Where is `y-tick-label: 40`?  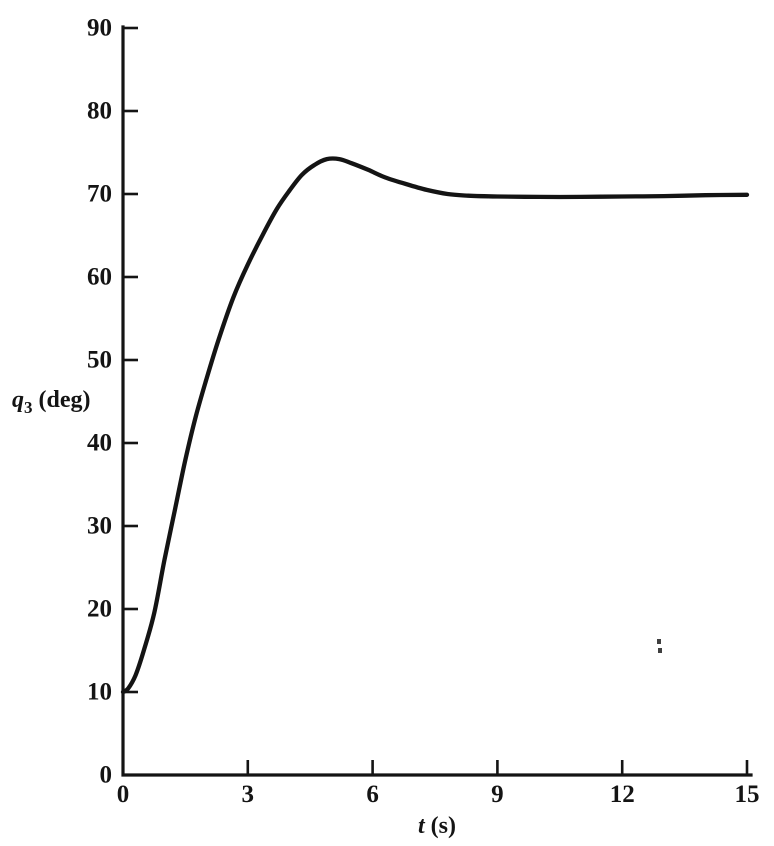
y-tick-label: 40 is located at coordinates (99, 443).